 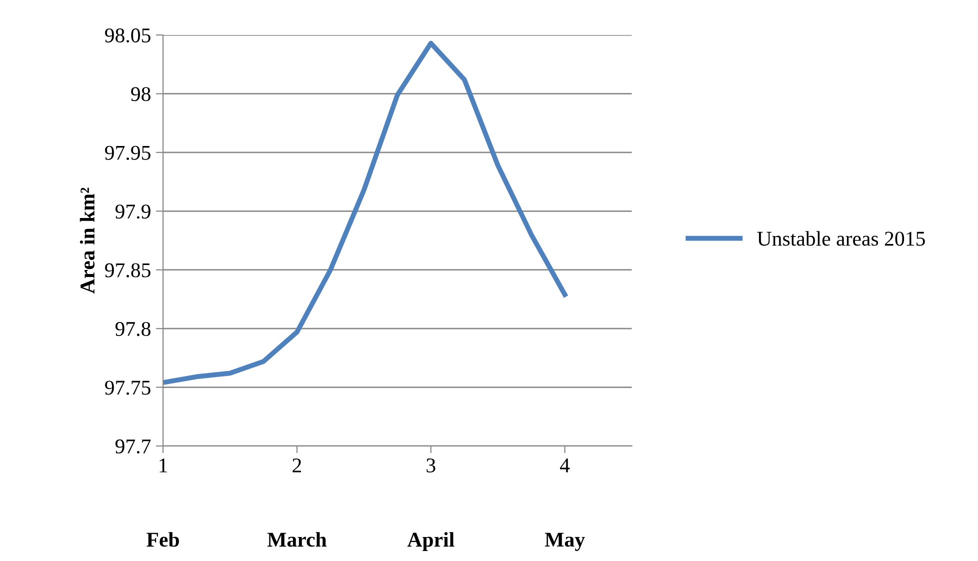 I want to click on x-tick-label: 2, so click(x=297, y=465).